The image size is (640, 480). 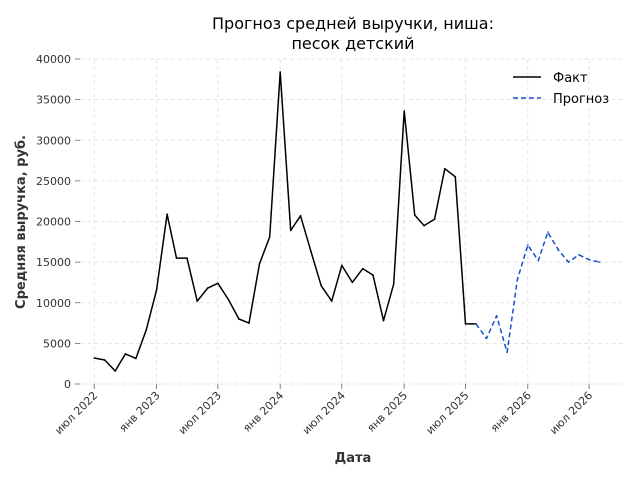 What do you see at coordinates (561, 89) in the screenshot?
I see `legend: Факт Прогноз` at bounding box center [561, 89].